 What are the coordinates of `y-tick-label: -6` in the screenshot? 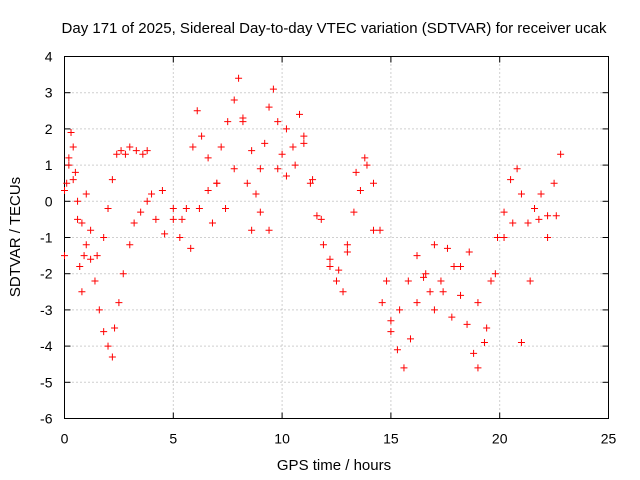 It's located at (46, 419).